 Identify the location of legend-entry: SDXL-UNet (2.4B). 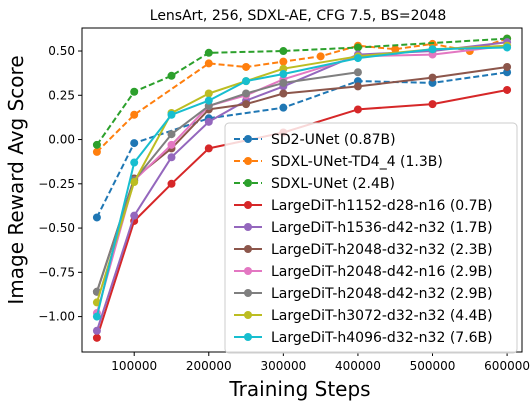
(314, 184).